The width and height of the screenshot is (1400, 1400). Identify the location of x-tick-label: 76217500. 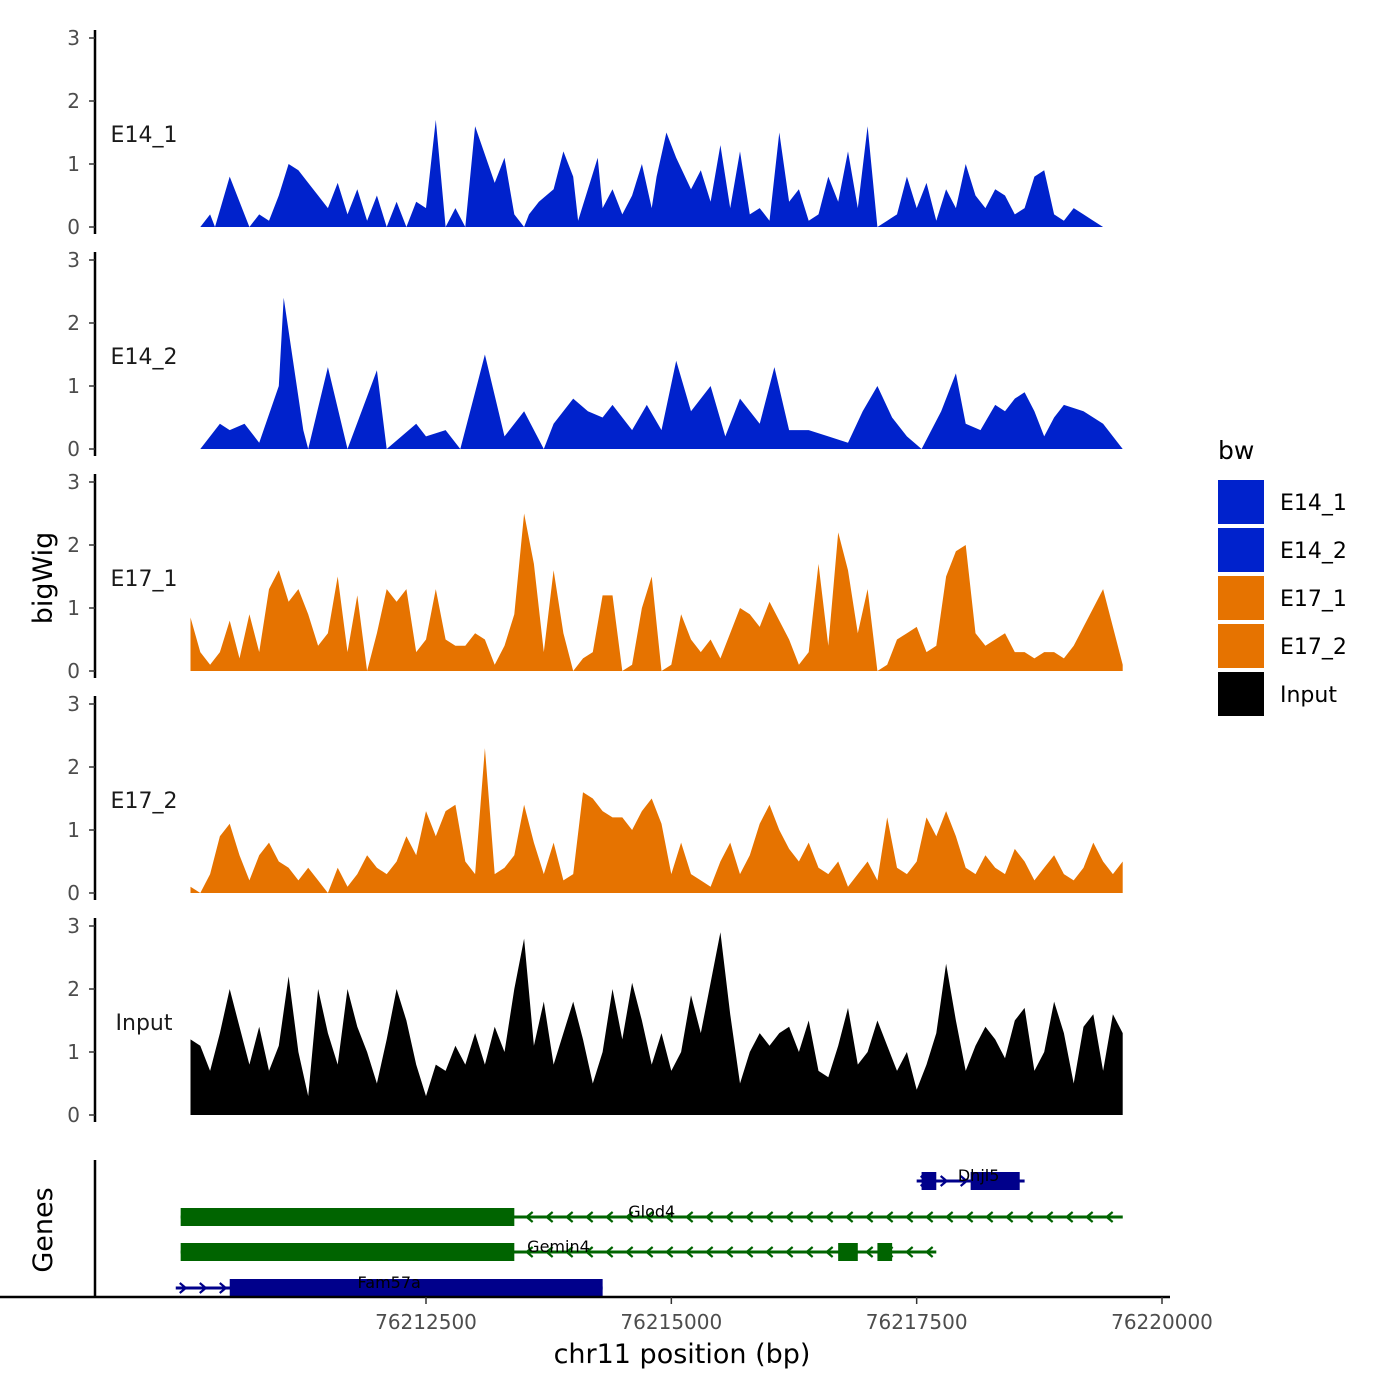
(917, 1322).